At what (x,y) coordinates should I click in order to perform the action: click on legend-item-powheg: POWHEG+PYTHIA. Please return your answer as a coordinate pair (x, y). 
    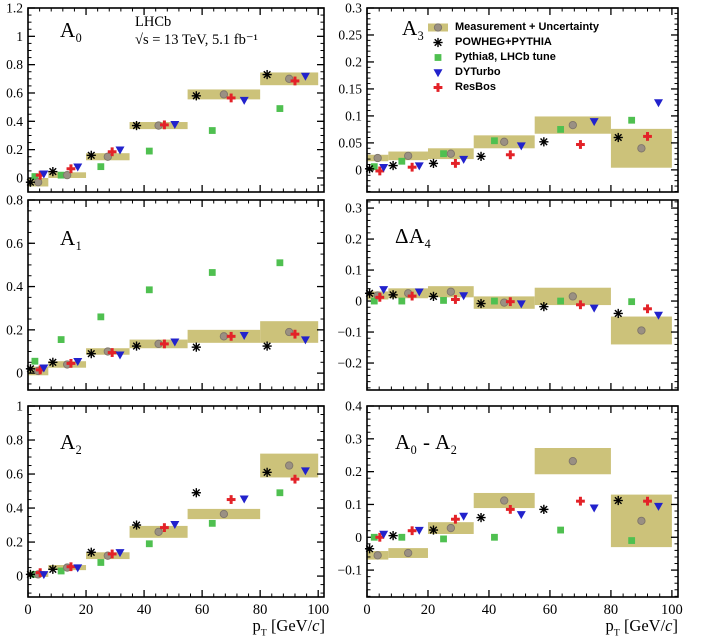
    Looking at the image, I should click on (513, 42).